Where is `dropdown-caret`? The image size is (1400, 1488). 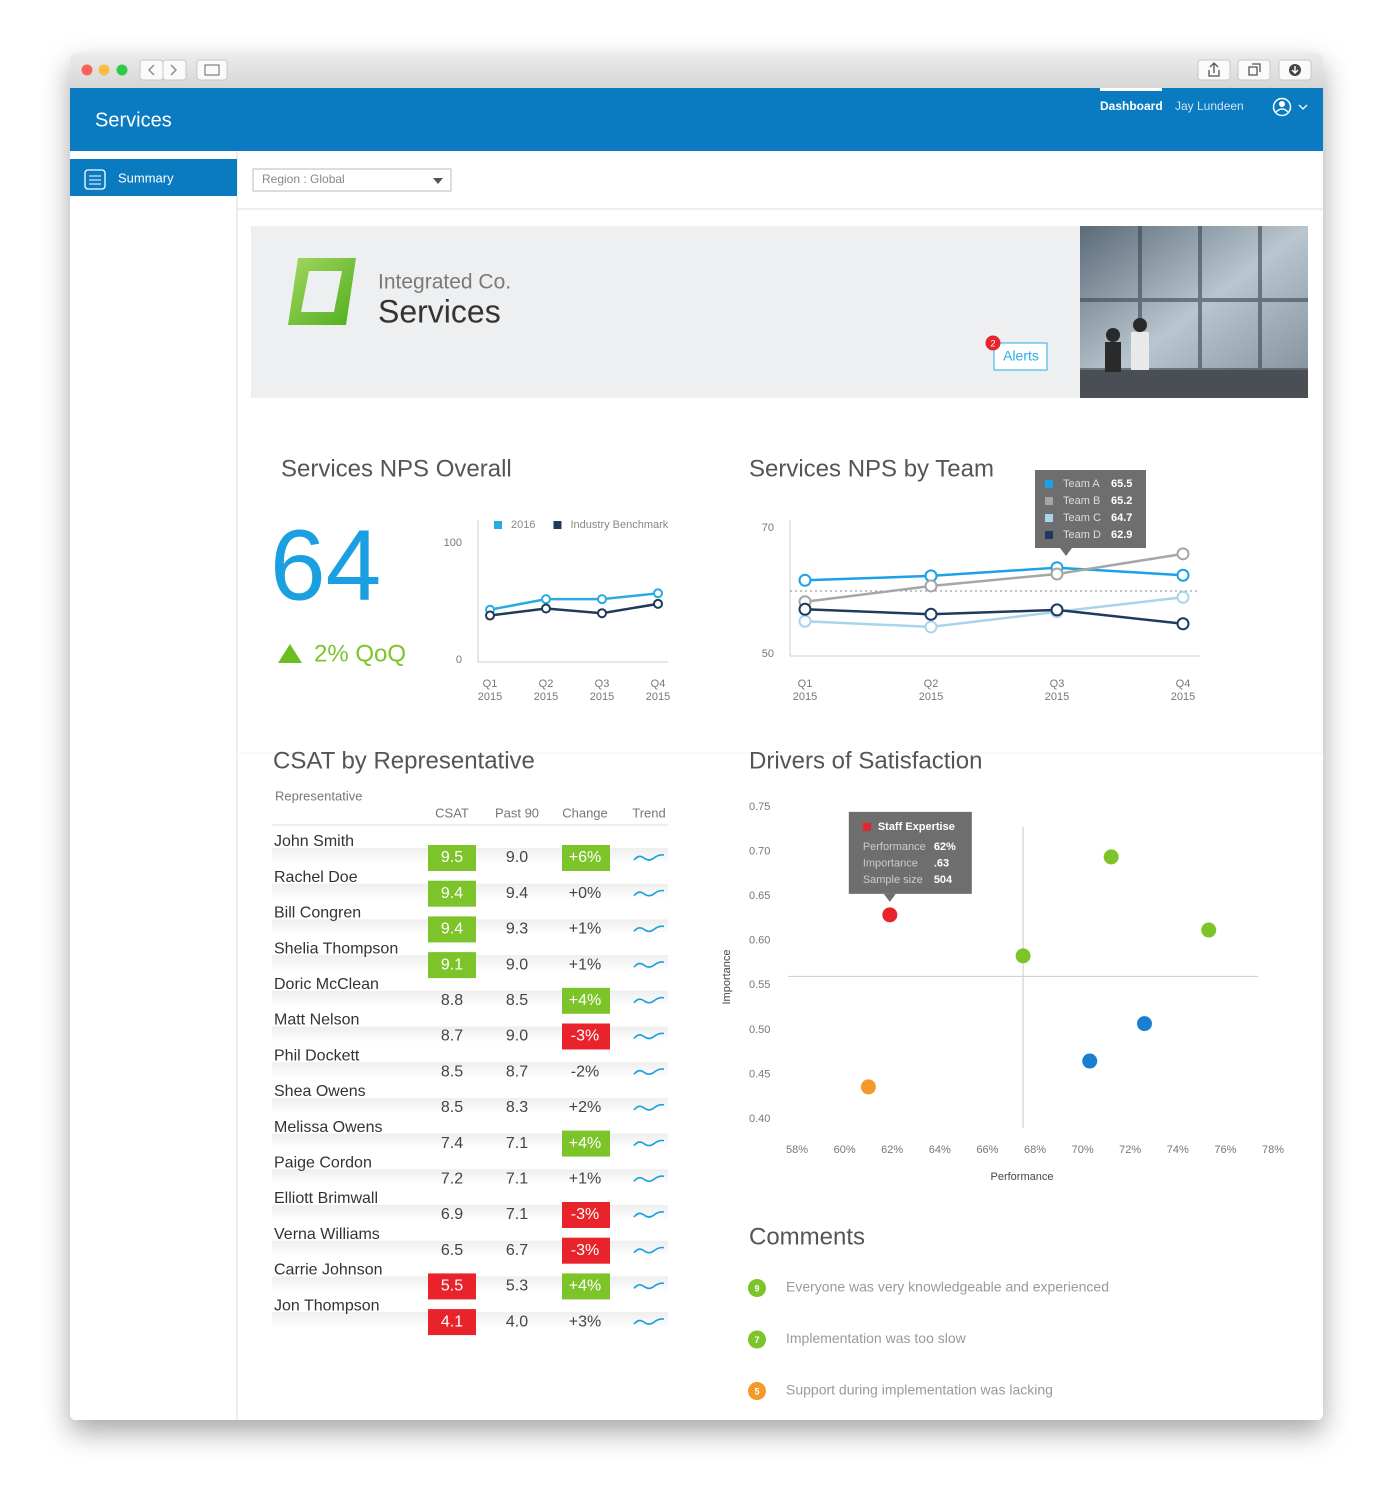
dropdown-caret is located at coordinates (438, 181).